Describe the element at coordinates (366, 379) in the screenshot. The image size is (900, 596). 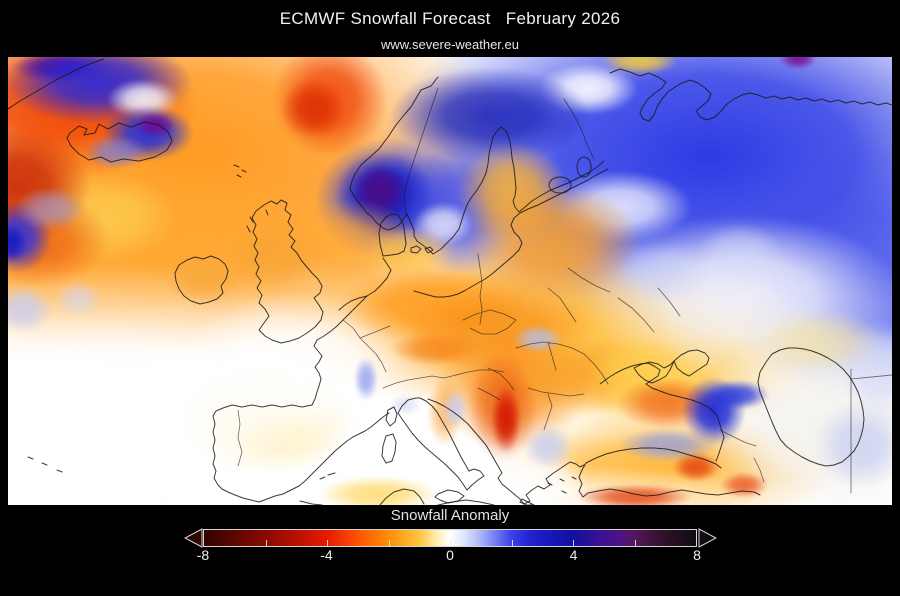
I see `anomaly-blob-lightblue-alps` at that location.